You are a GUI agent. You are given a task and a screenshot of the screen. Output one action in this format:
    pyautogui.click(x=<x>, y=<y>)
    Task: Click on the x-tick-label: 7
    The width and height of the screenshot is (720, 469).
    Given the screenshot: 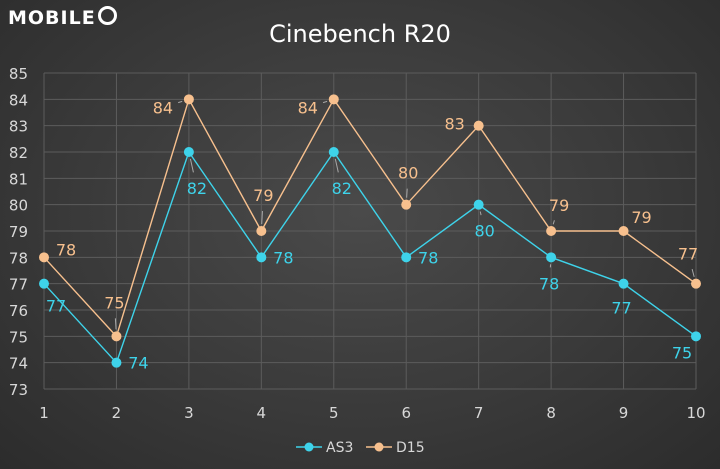 What is the action you would take?
    pyautogui.click(x=479, y=413)
    